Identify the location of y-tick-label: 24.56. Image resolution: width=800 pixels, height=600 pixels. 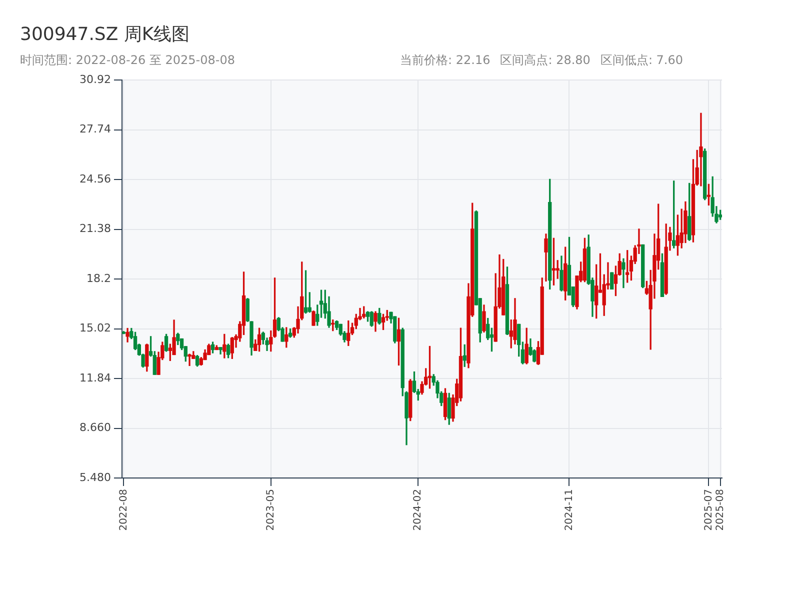
(95, 179).